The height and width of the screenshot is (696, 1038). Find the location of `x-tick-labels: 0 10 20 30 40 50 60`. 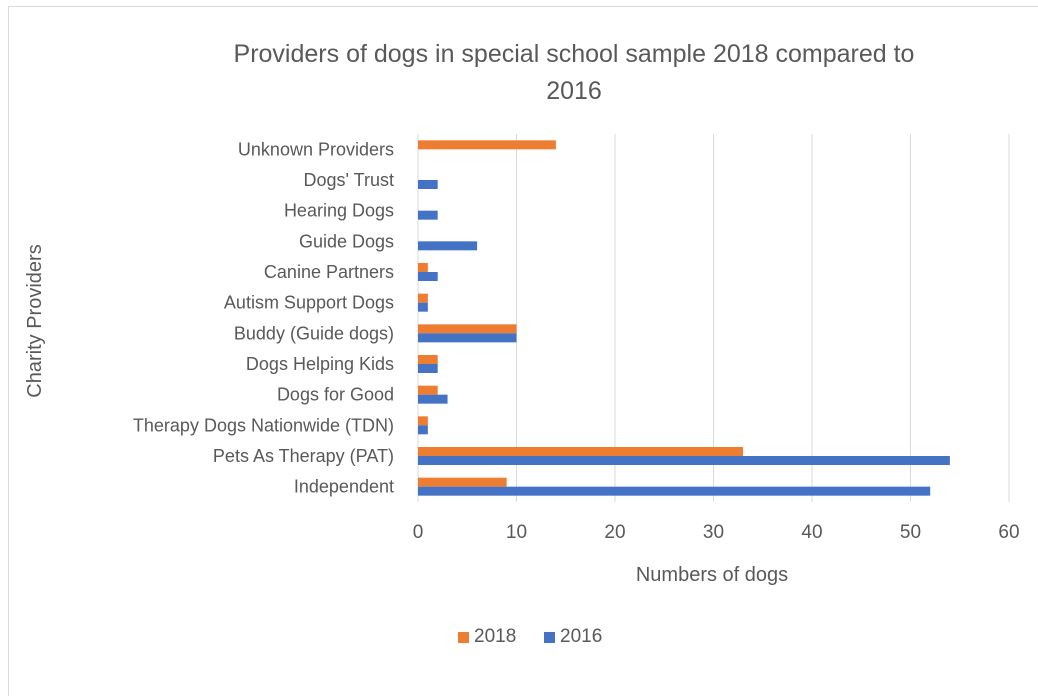

x-tick-labels: 0 10 20 30 40 50 60 is located at coordinates (716, 532).